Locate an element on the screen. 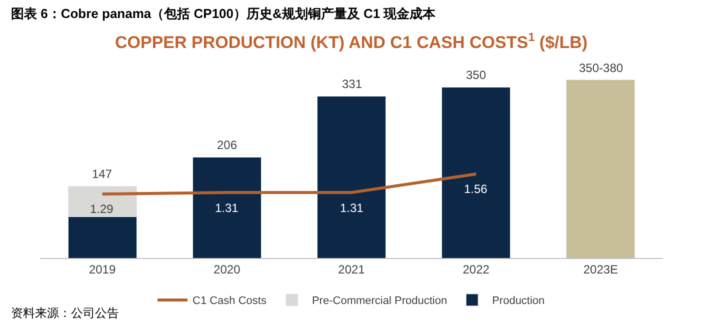  x-tick-label: 2022 is located at coordinates (476, 269).